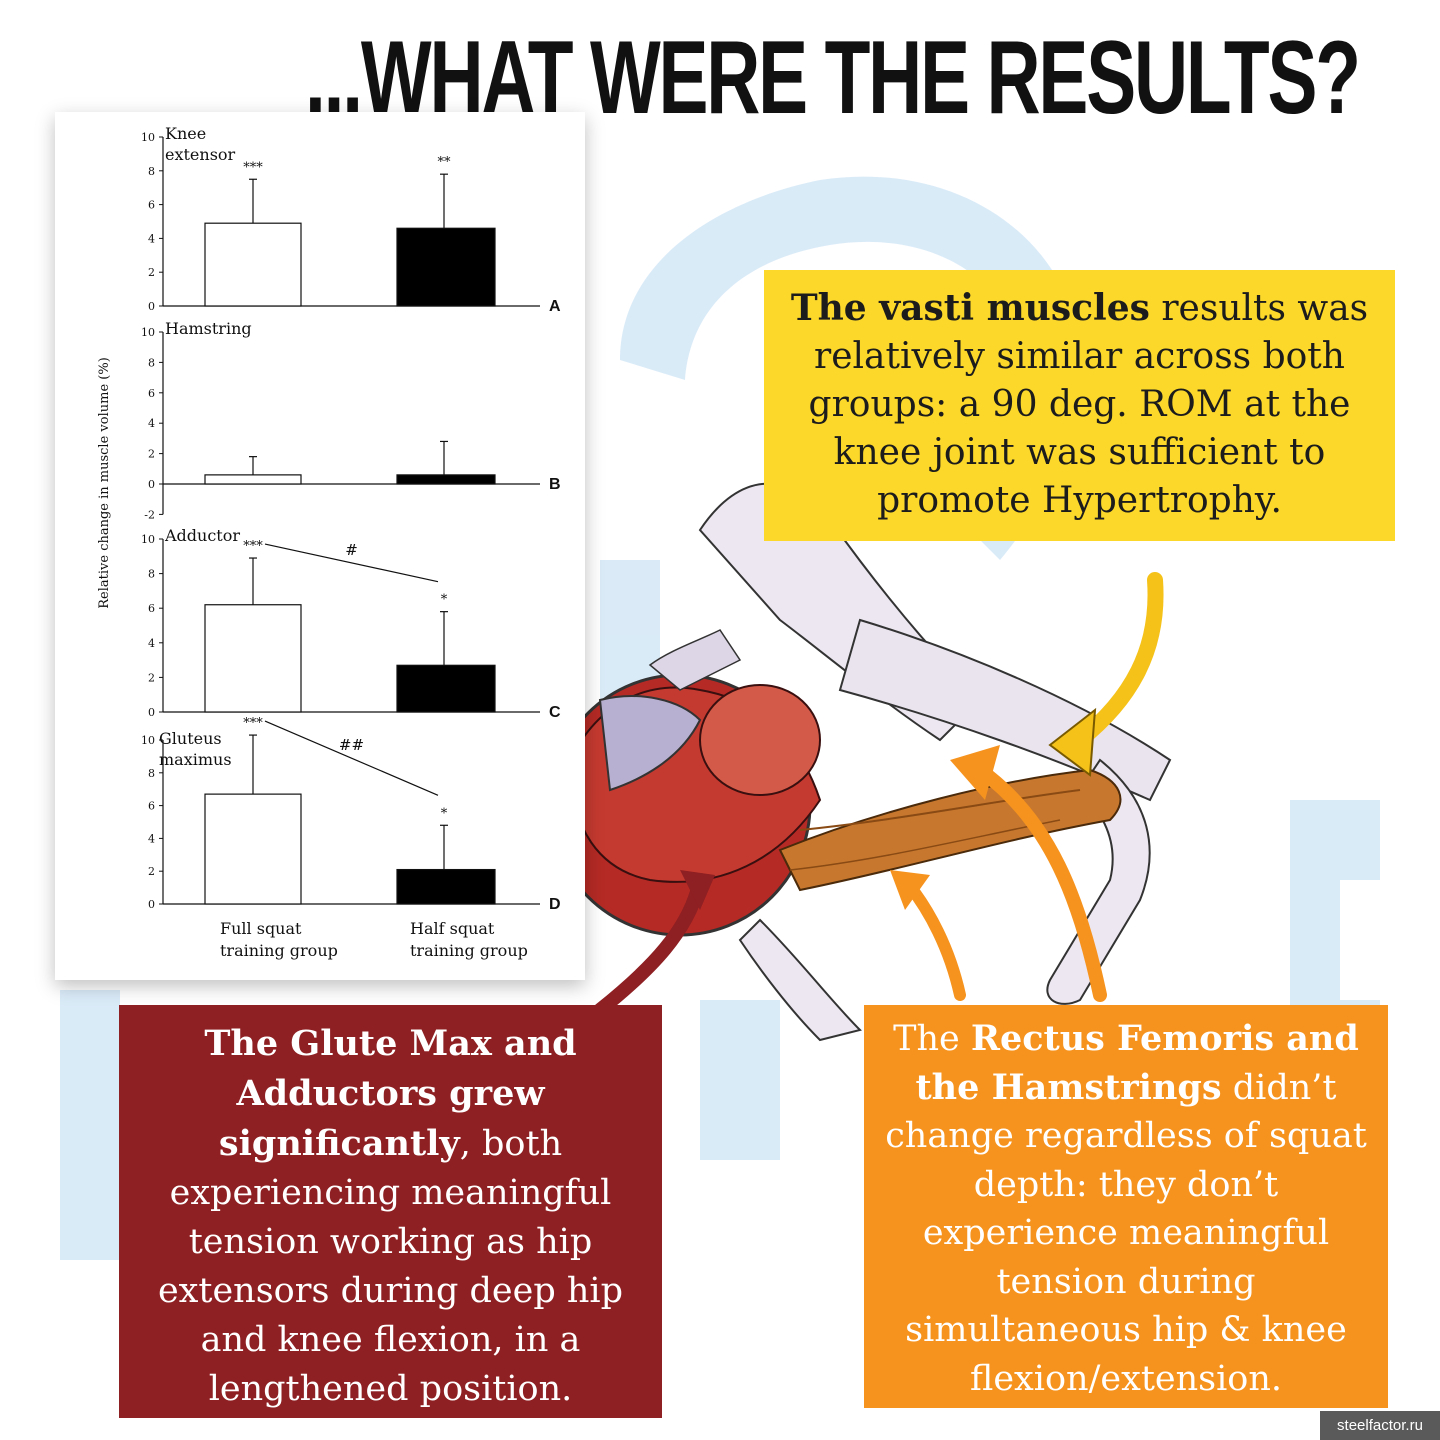  What do you see at coordinates (190, 738) in the screenshot?
I see `panel-name-label: Gluteus` at bounding box center [190, 738].